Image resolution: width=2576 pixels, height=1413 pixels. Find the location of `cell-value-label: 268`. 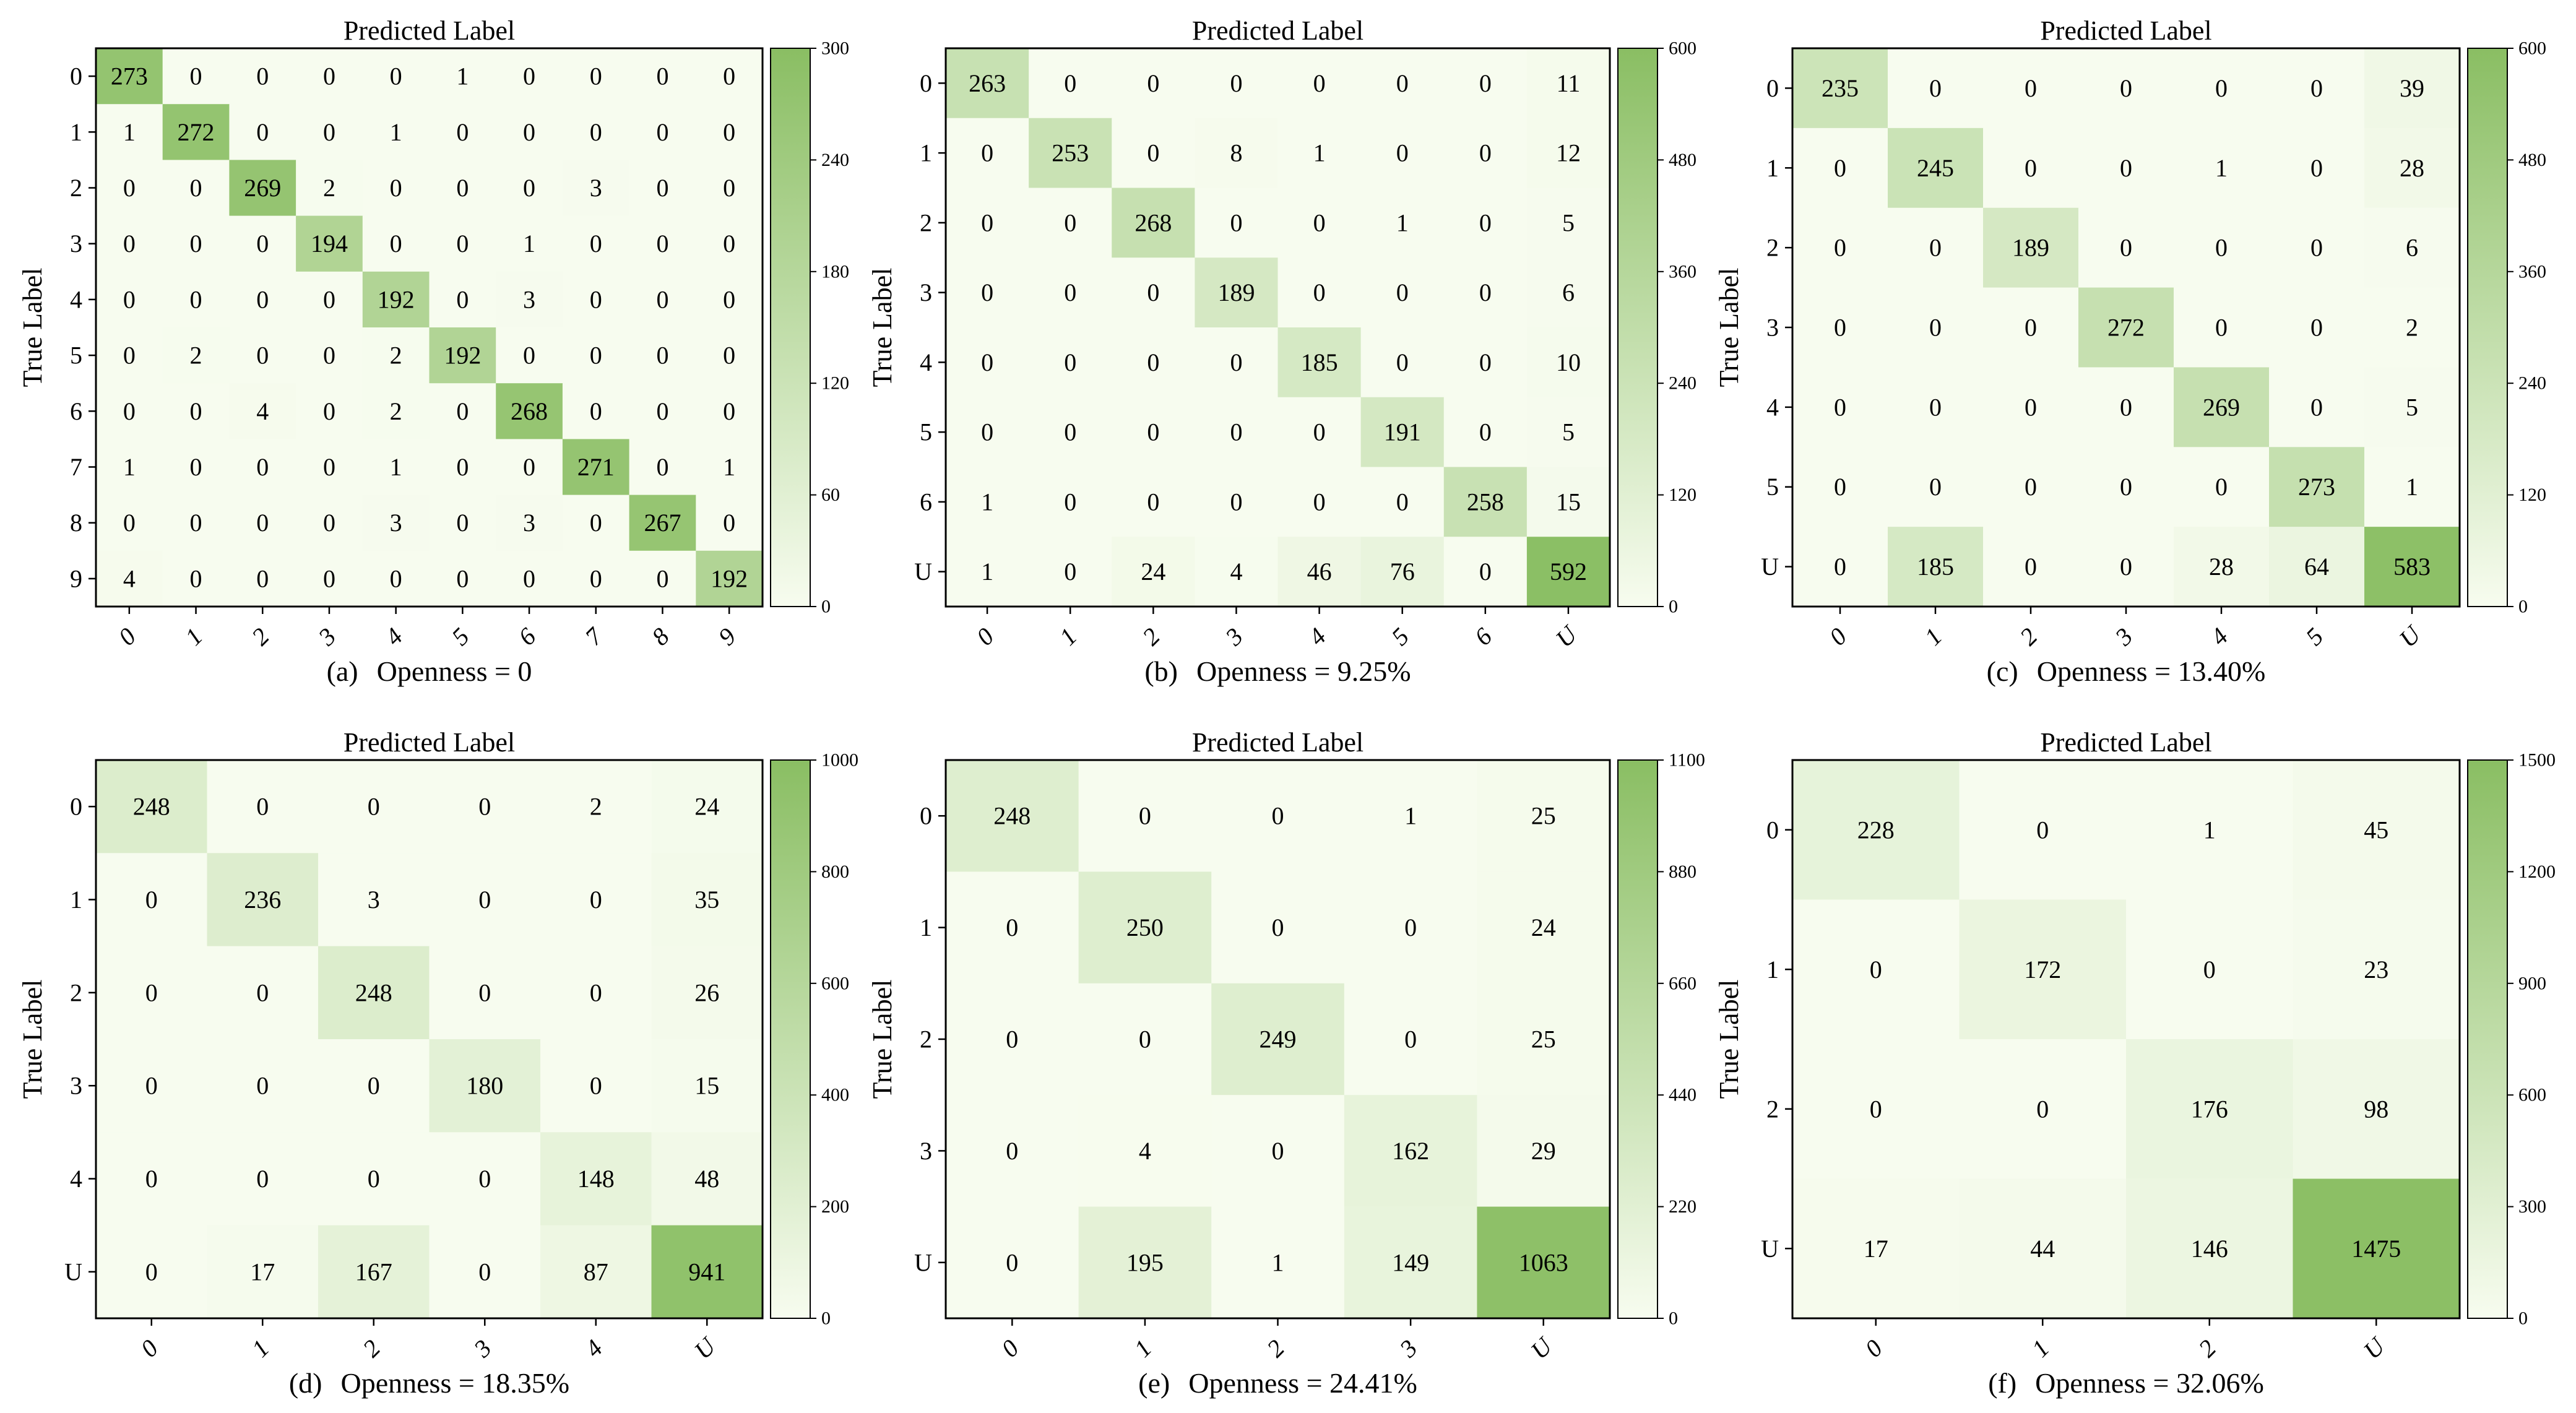

cell-value-label: 268 is located at coordinates (529, 411).